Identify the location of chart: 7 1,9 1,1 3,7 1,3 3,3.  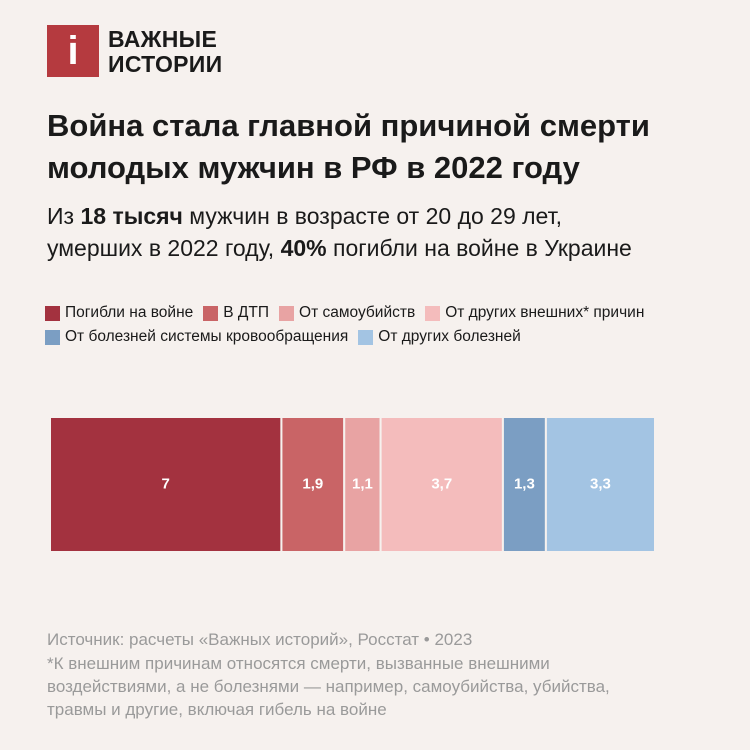
(352, 484).